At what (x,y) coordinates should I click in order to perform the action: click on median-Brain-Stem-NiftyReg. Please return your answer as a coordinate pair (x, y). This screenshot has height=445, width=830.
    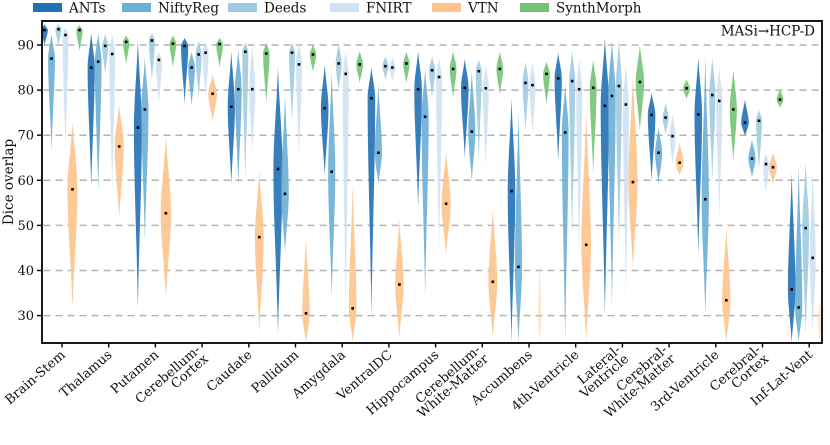
    Looking at the image, I should click on (51, 58).